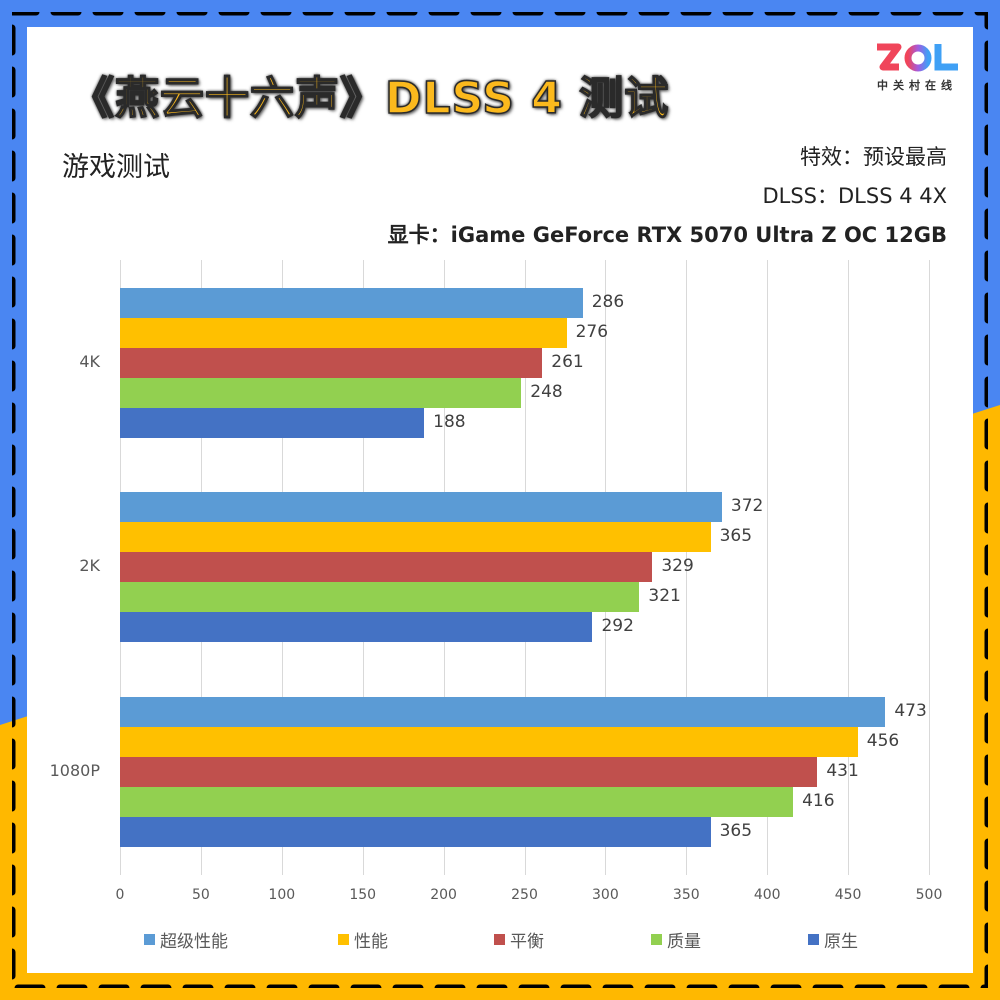 This screenshot has width=1000, height=1000. I want to click on category-label: 1080P, so click(74, 770).